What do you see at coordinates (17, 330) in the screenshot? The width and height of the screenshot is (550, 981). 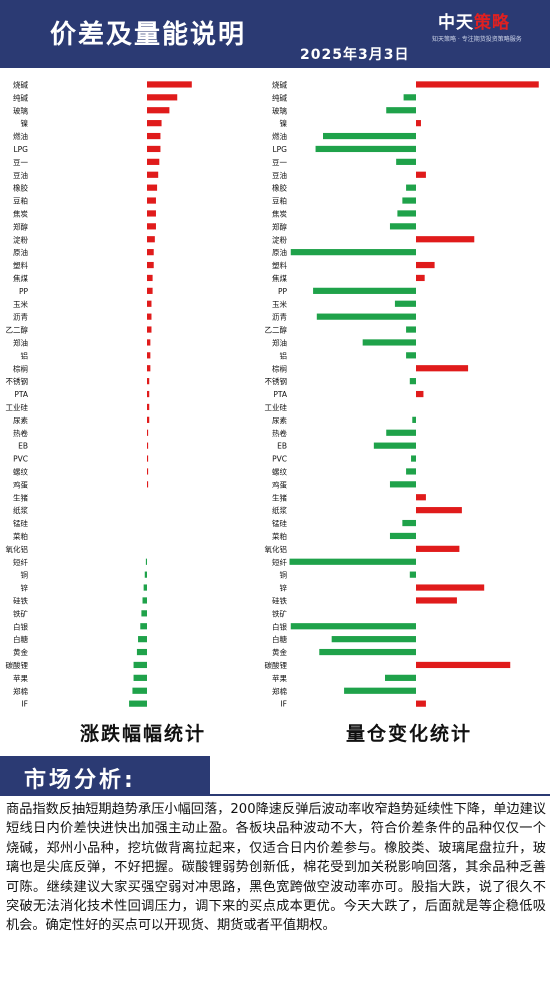 I see `left-category-label: 乙二醇` at bounding box center [17, 330].